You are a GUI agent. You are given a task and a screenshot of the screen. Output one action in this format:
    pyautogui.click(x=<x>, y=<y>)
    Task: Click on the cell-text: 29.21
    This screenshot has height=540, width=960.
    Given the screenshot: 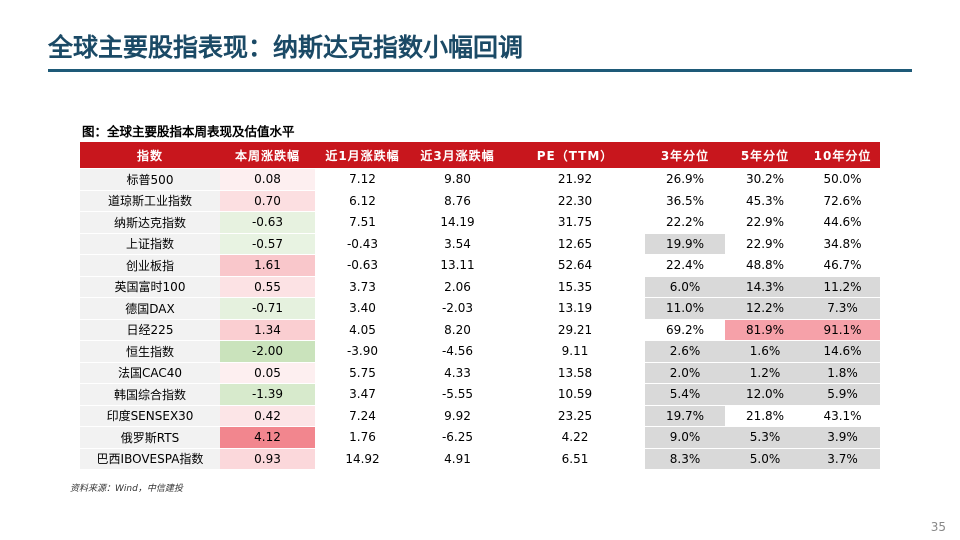 What is the action you would take?
    pyautogui.click(x=575, y=329)
    